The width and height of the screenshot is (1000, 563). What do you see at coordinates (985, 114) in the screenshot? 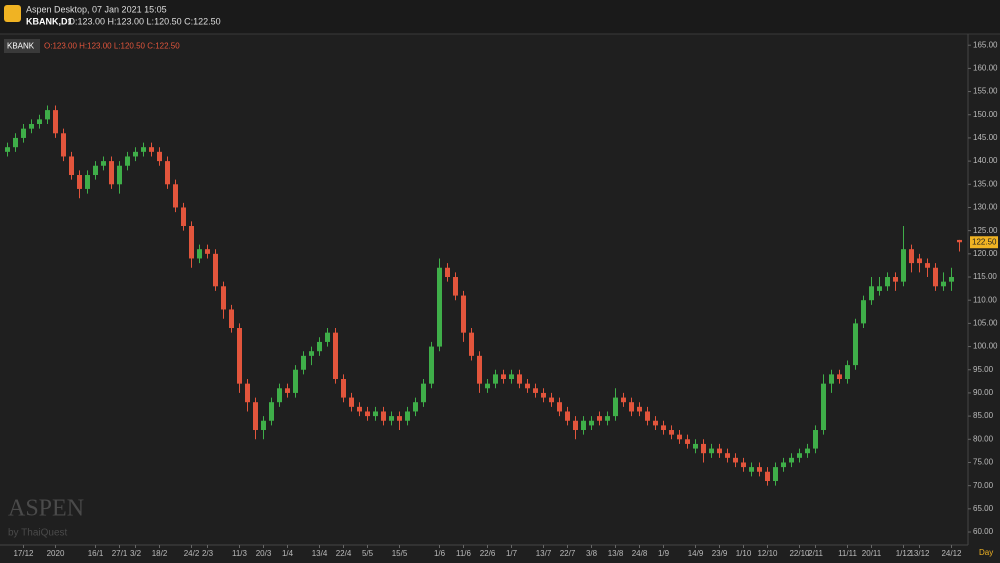
I see `y-tick-label: 150.00` at bounding box center [985, 114].